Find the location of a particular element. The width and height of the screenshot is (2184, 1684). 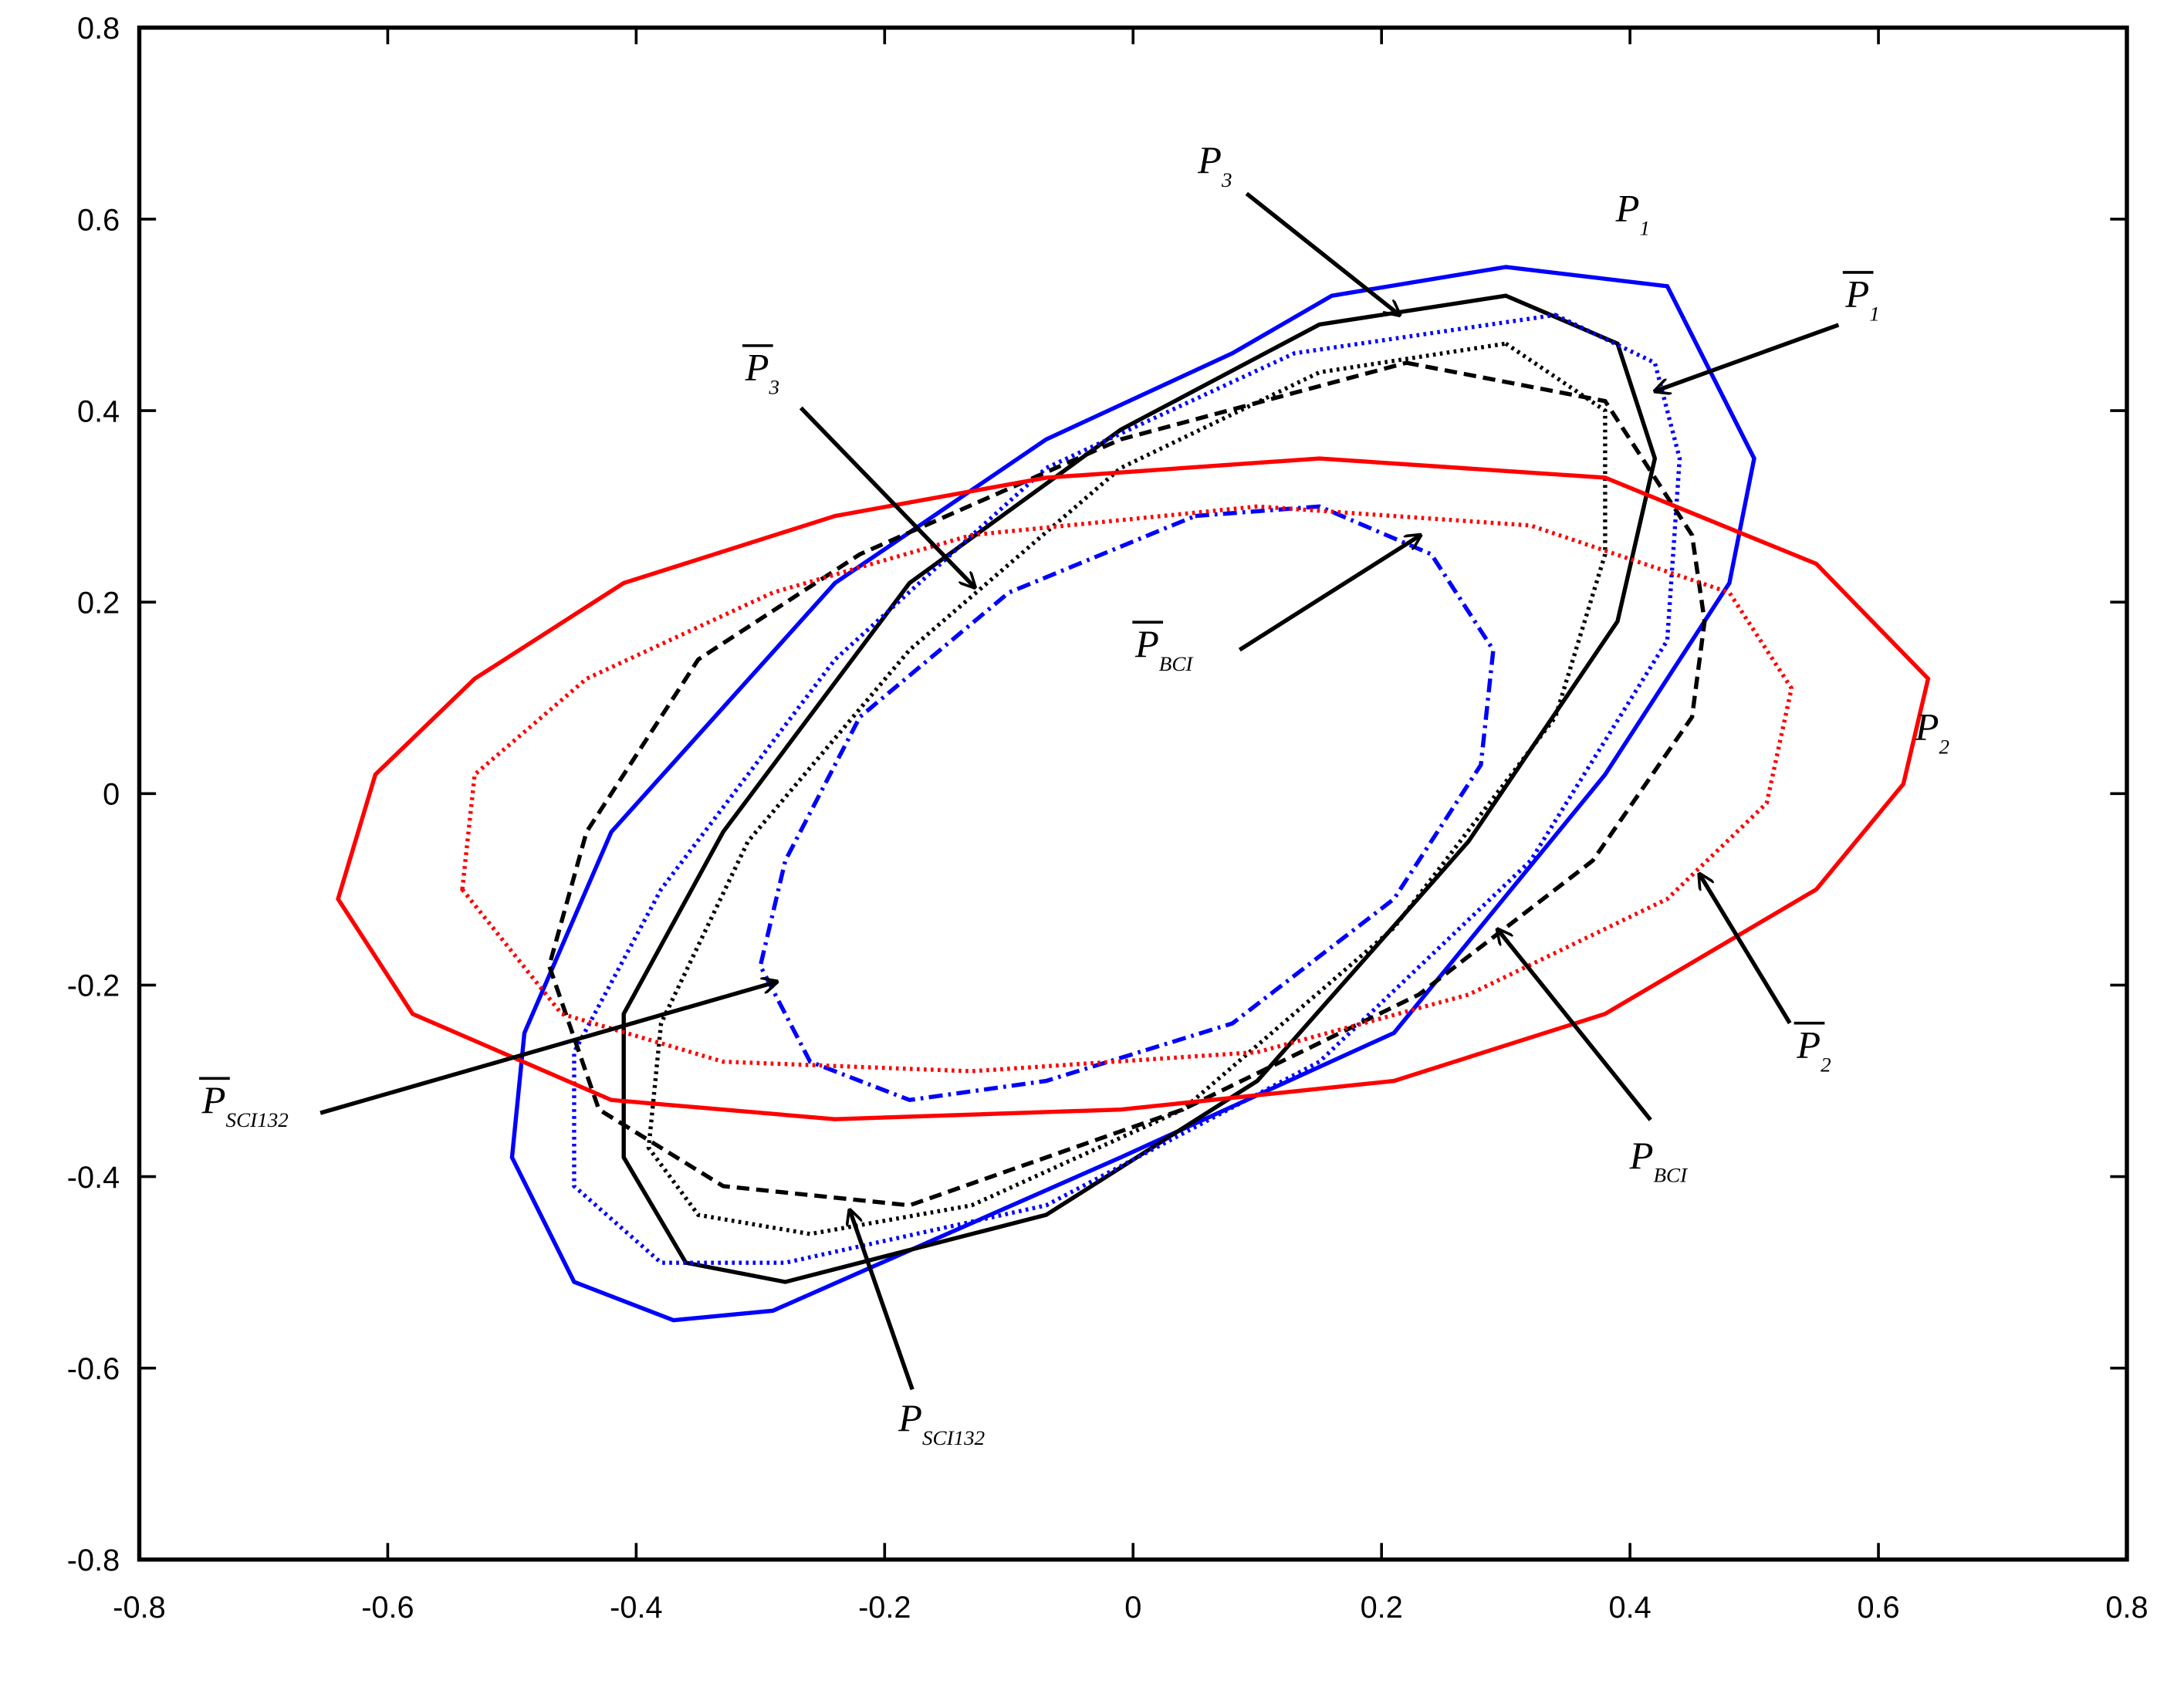

x-tick-label: 0.8 is located at coordinates (2126, 1608).